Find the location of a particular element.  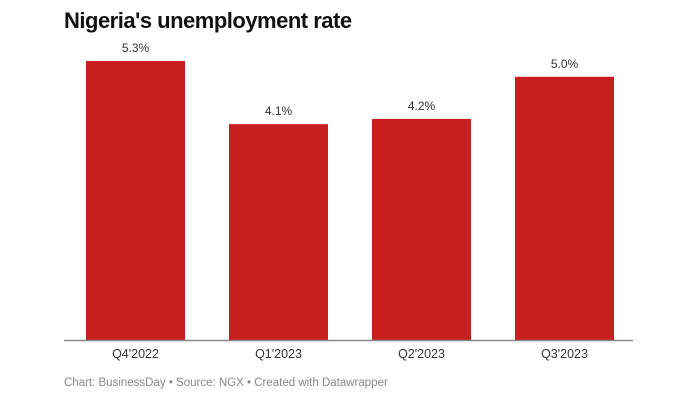

data-label: 4.1% is located at coordinates (279, 111).